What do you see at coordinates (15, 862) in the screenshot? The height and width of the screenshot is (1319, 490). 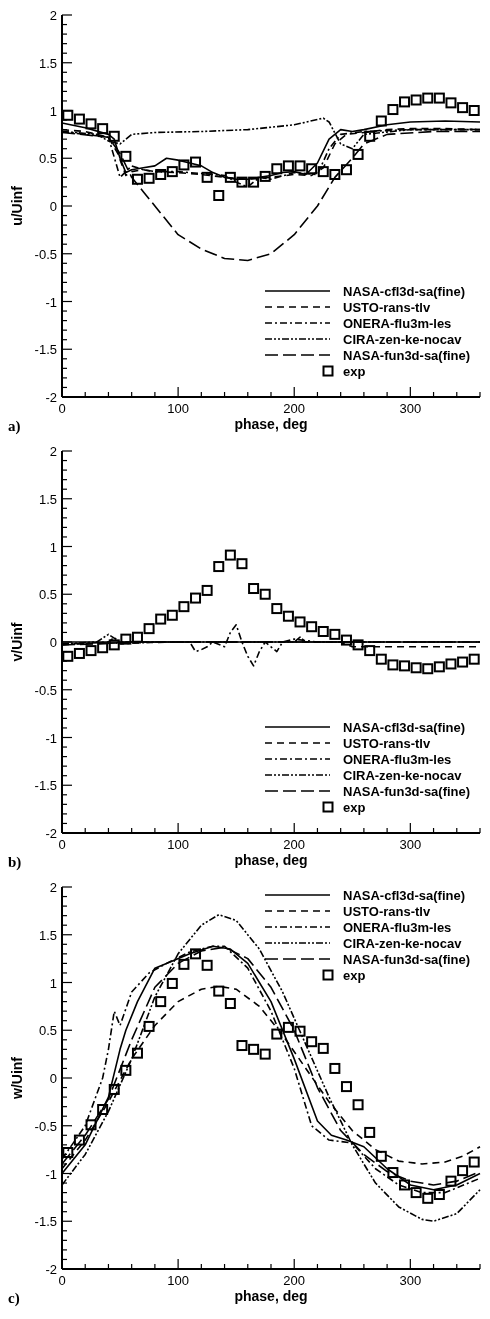 I see `text: b)` at bounding box center [15, 862].